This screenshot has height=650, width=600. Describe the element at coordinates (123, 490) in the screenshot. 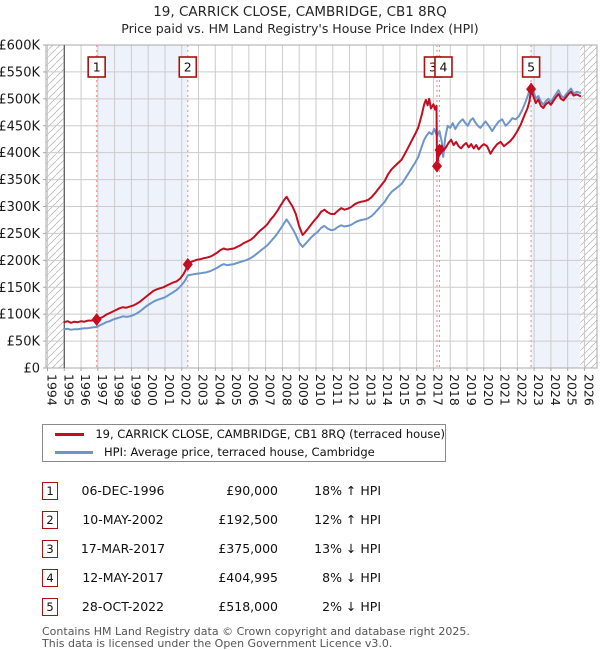

I see `sale-date: 06-DEC-1996` at that location.